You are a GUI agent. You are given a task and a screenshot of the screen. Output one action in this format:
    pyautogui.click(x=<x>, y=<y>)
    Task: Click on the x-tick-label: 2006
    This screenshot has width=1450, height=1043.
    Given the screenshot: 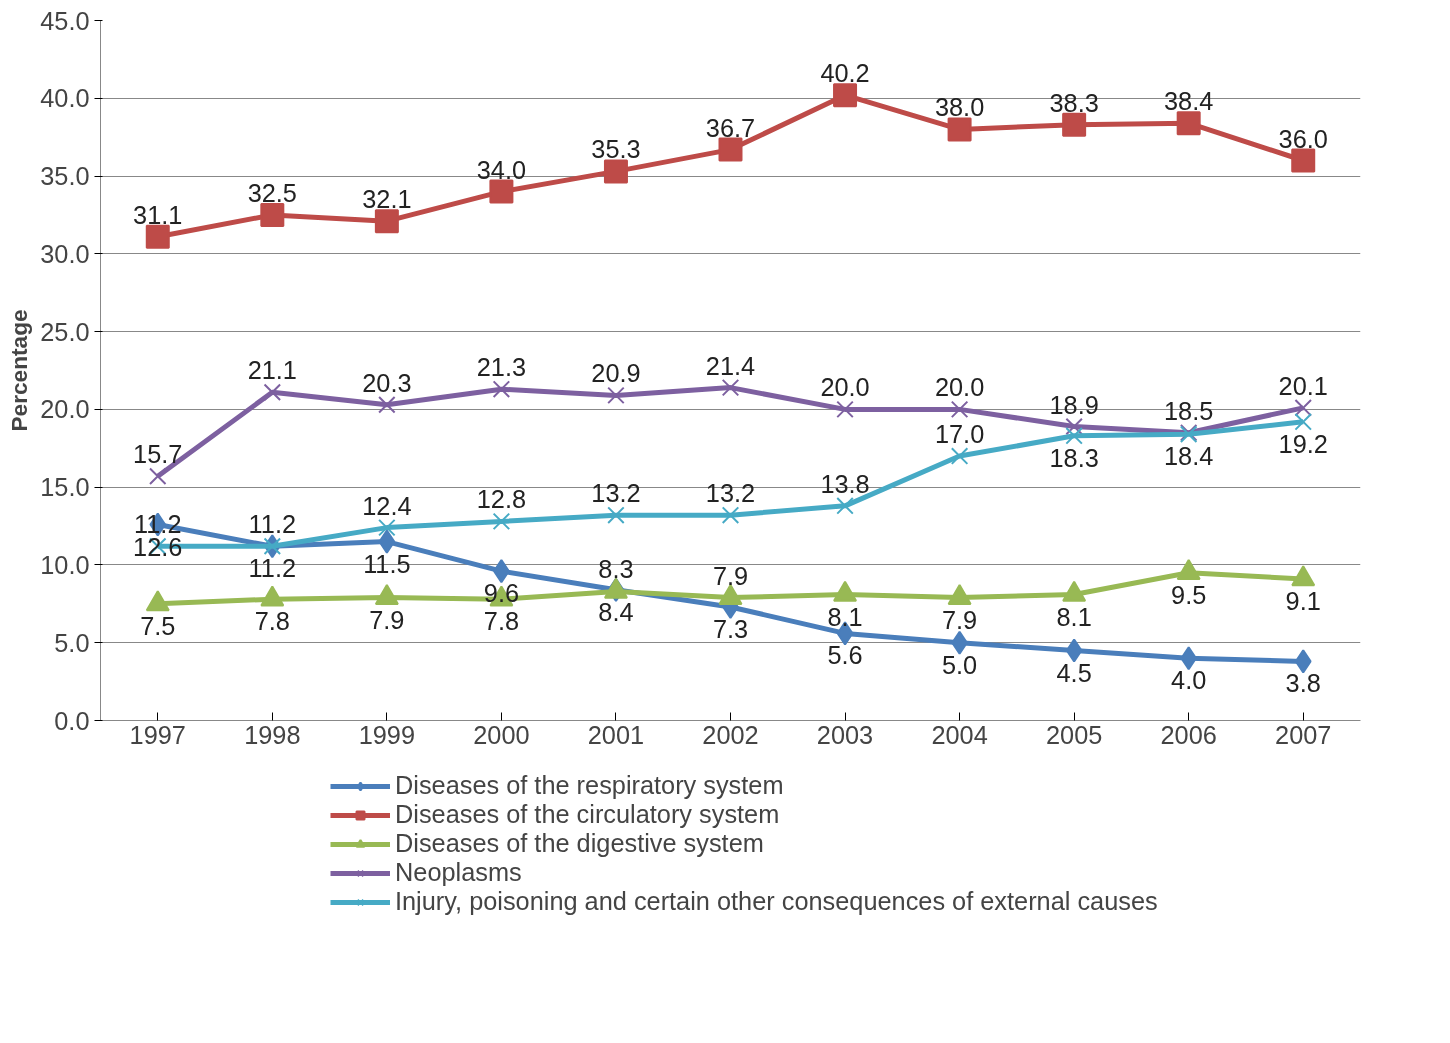 What is the action you would take?
    pyautogui.click(x=1188, y=734)
    